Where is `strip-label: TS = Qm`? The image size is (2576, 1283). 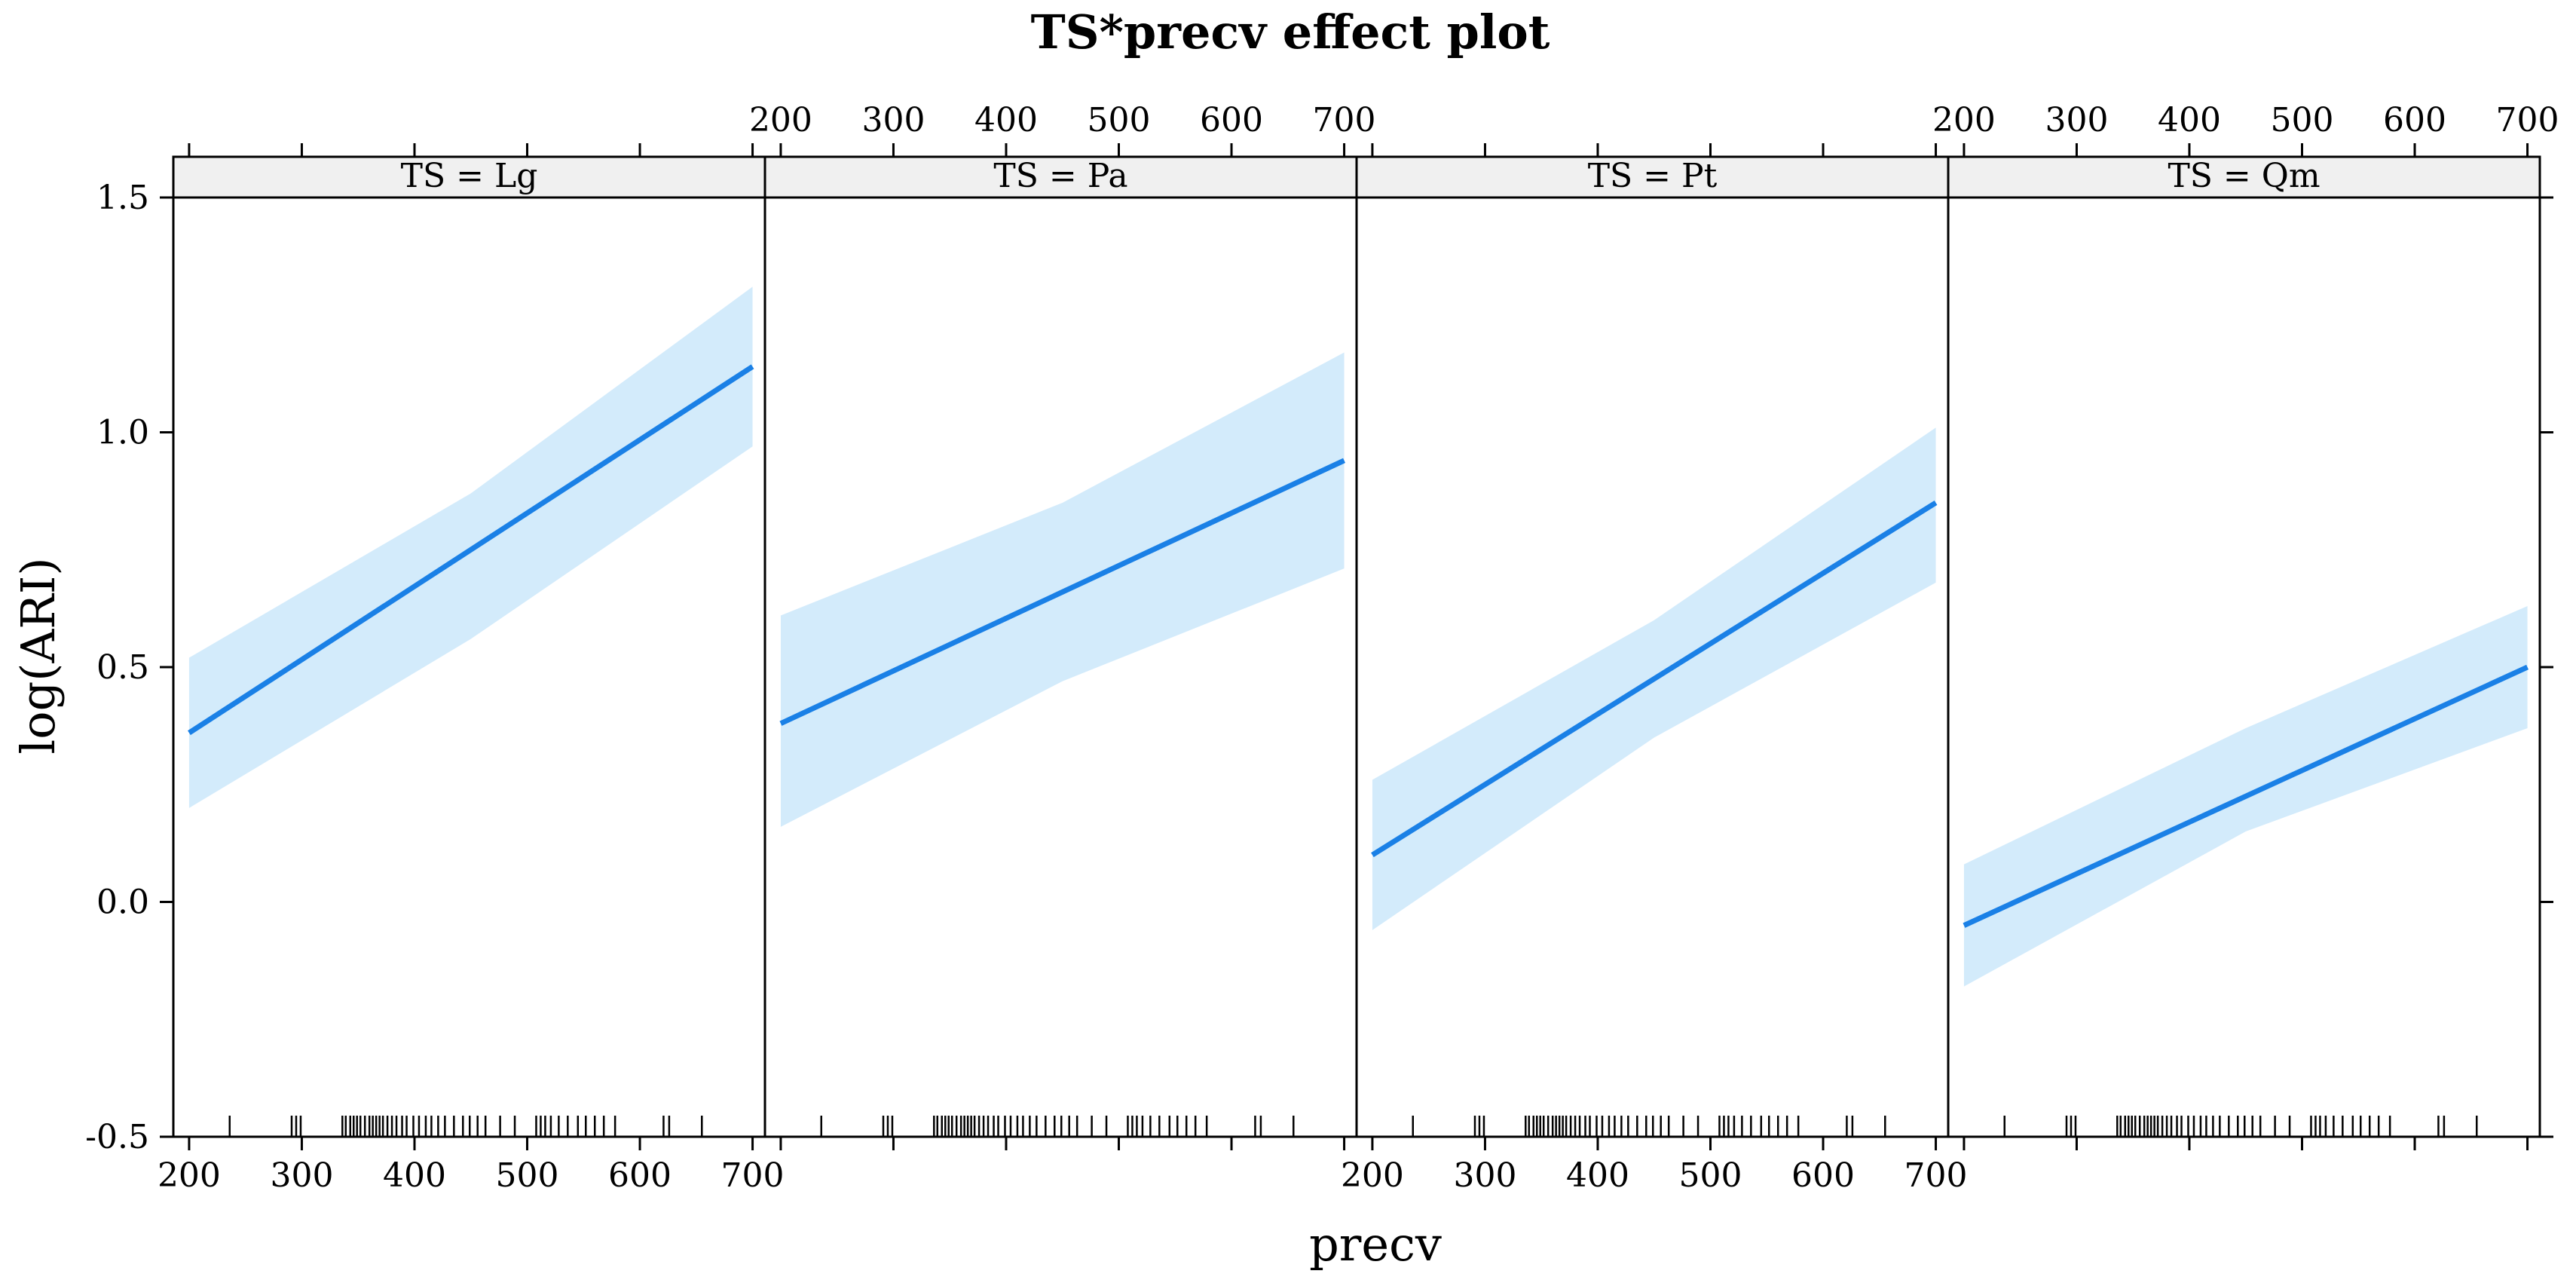
strip-label: TS = Qm is located at coordinates (2244, 176).